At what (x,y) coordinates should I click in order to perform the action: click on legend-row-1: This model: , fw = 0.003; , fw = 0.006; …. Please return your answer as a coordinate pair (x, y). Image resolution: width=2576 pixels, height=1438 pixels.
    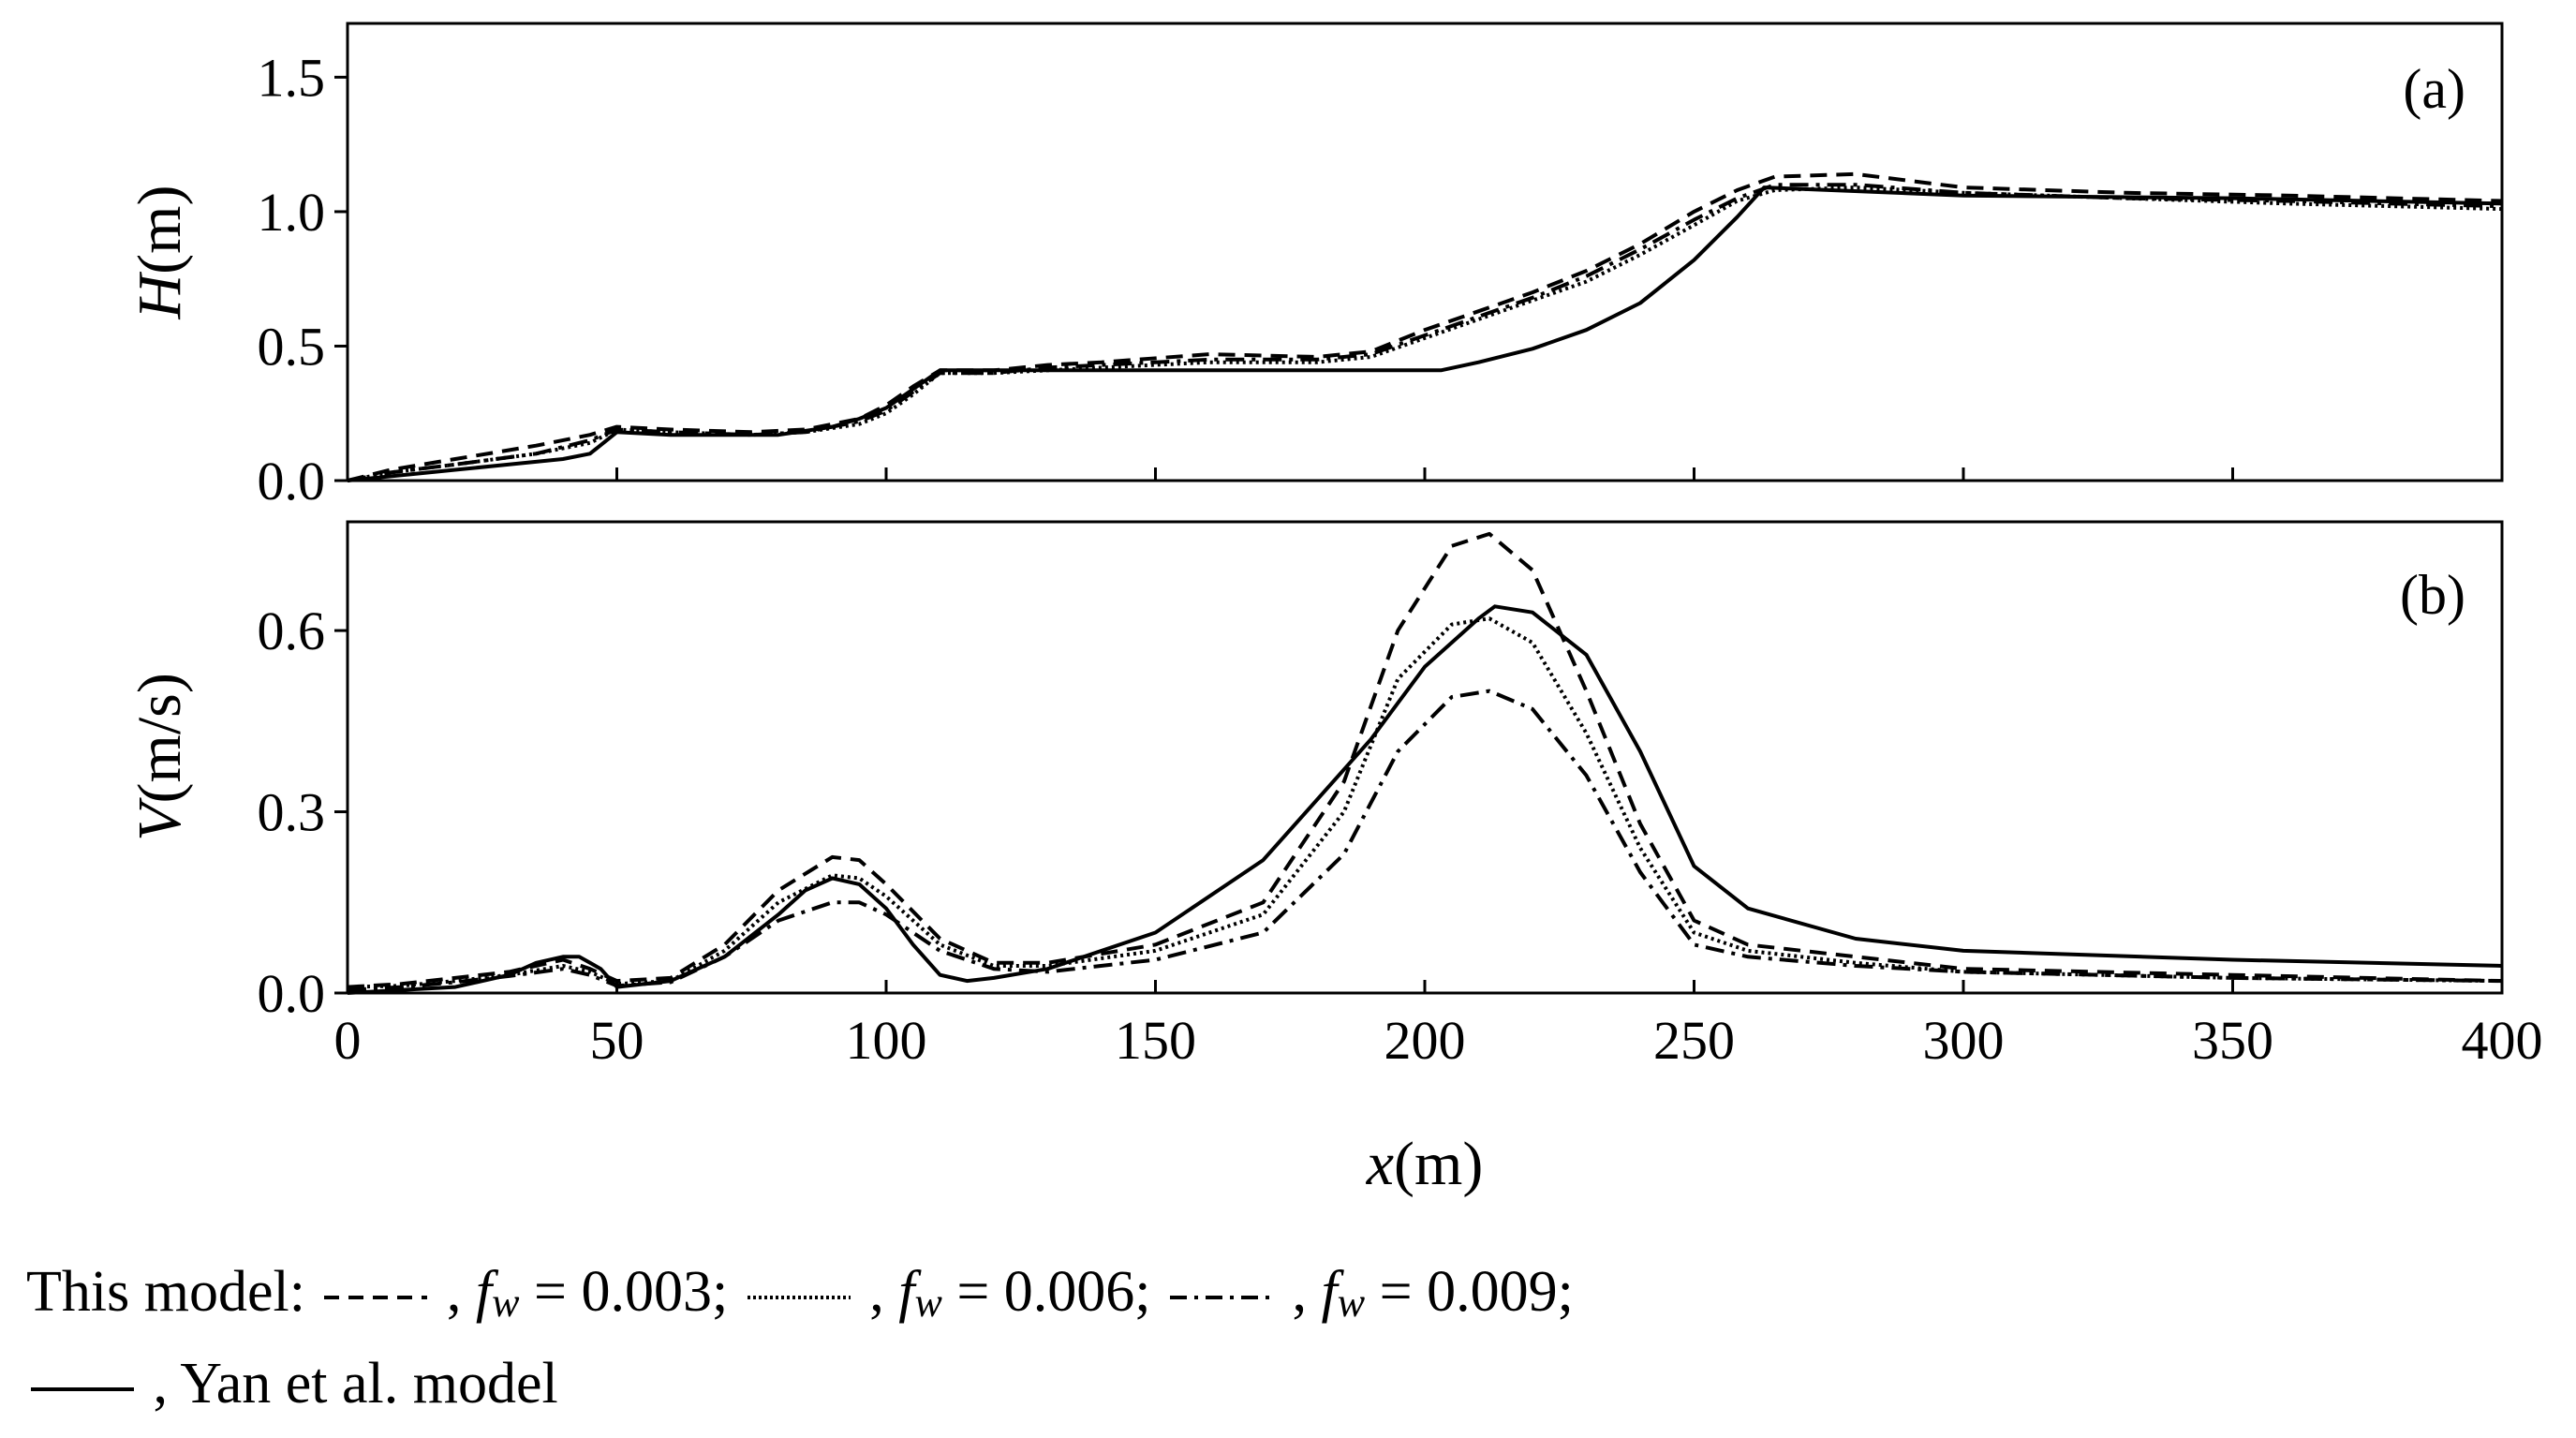
    Looking at the image, I should click on (800, 1293).